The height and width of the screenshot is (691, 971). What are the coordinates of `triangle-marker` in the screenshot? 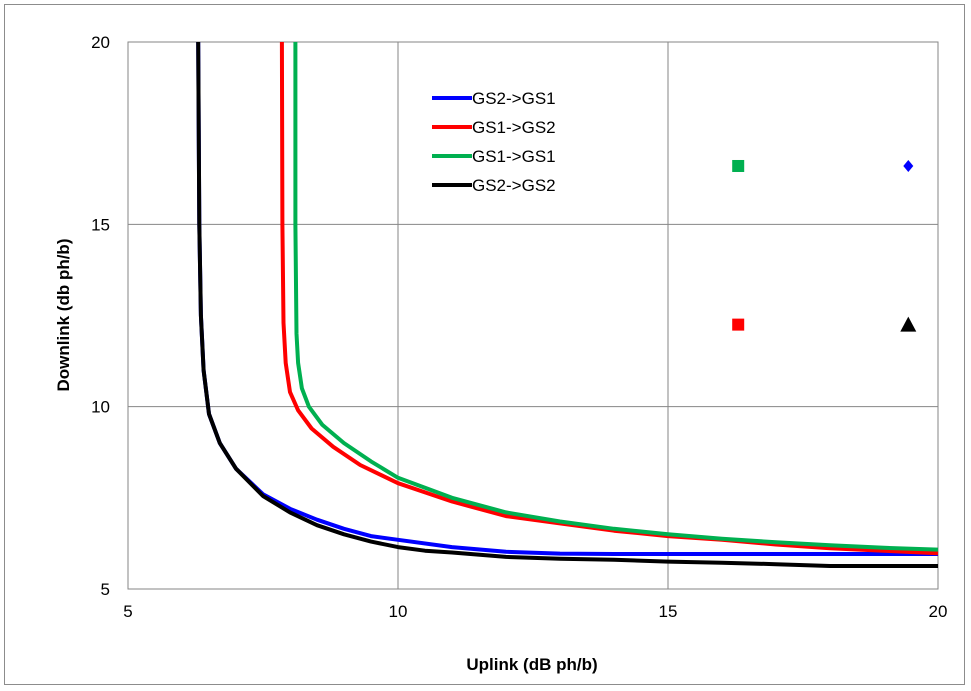 It's located at (908, 324).